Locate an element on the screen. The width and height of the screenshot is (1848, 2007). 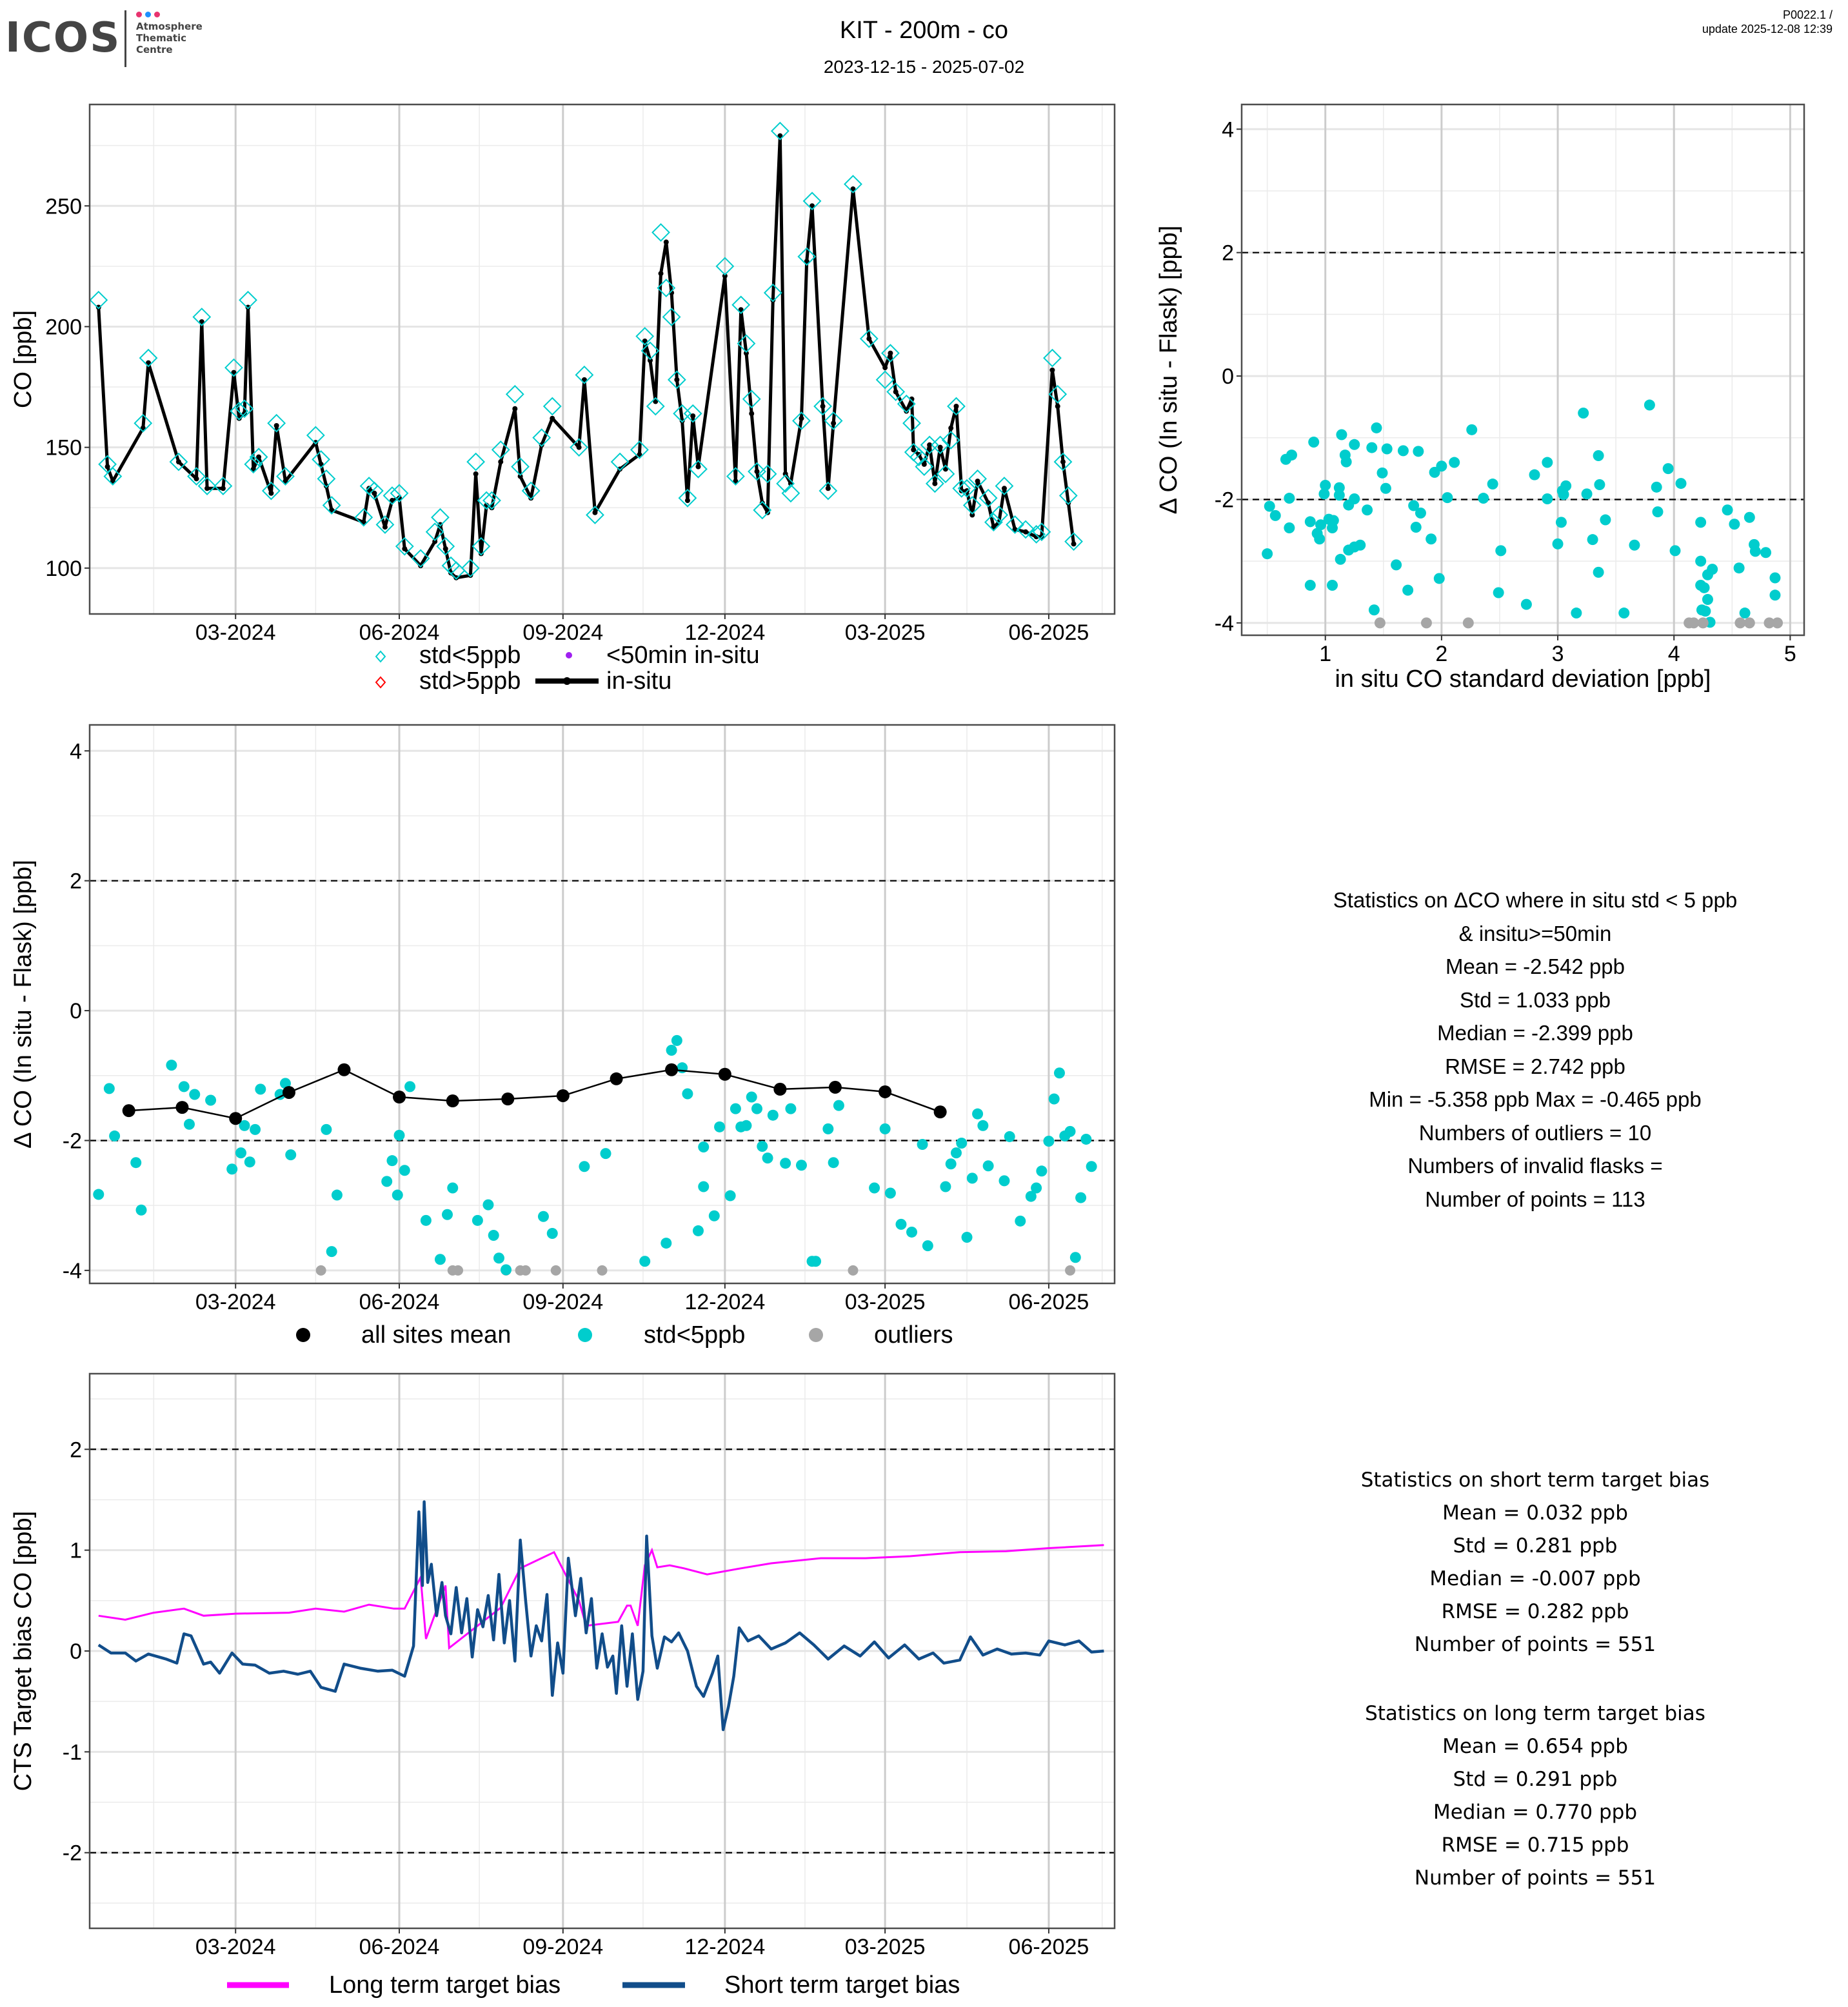
plot-border is located at coordinates (602, 359).